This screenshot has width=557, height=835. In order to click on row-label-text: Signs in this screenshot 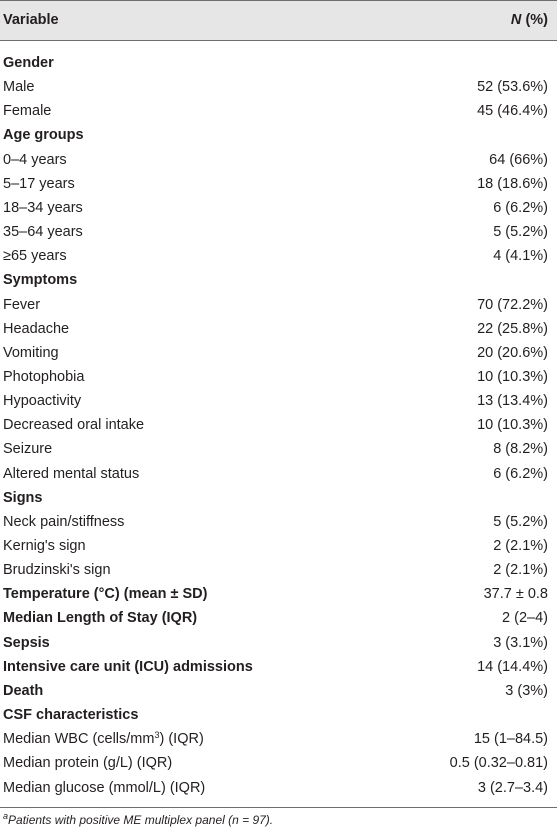, I will do `click(23, 497)`.